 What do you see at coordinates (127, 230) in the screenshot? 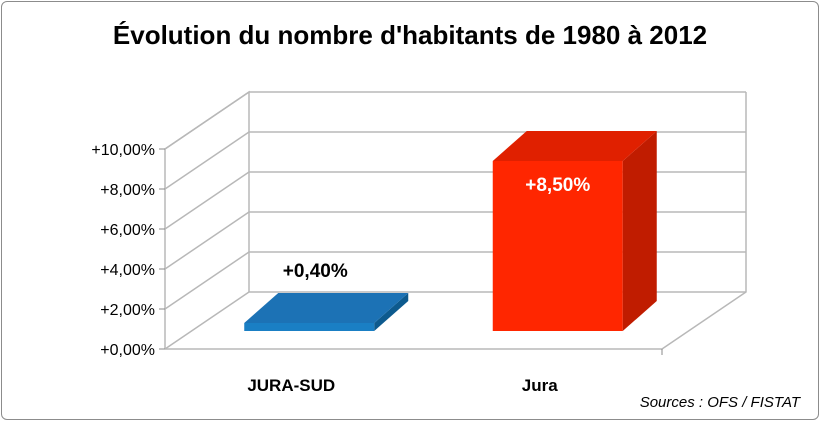
I see `y-tick-label: +6,00%` at bounding box center [127, 230].